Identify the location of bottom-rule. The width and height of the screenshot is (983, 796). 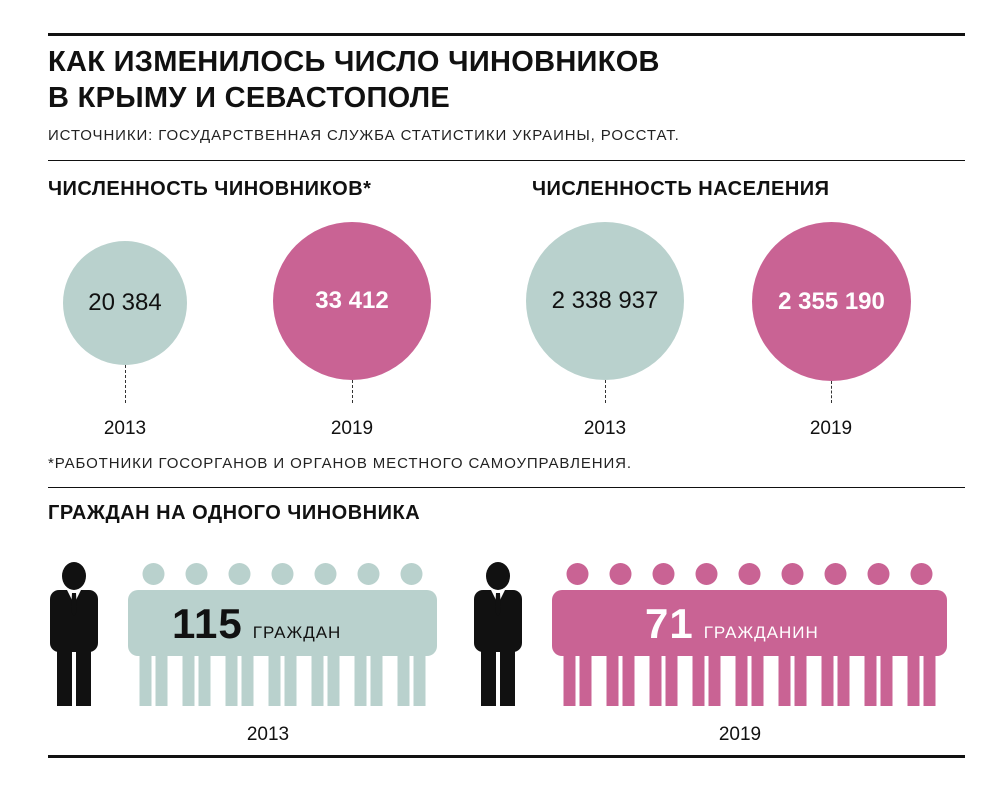
(506, 756).